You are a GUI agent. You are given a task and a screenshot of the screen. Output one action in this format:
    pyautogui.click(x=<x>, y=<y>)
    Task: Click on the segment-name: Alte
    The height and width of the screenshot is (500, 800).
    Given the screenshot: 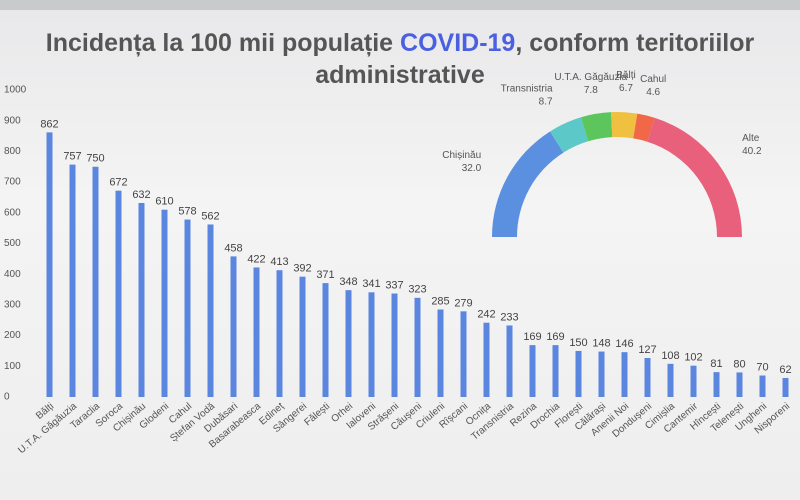 What is the action you would take?
    pyautogui.click(x=751, y=138)
    